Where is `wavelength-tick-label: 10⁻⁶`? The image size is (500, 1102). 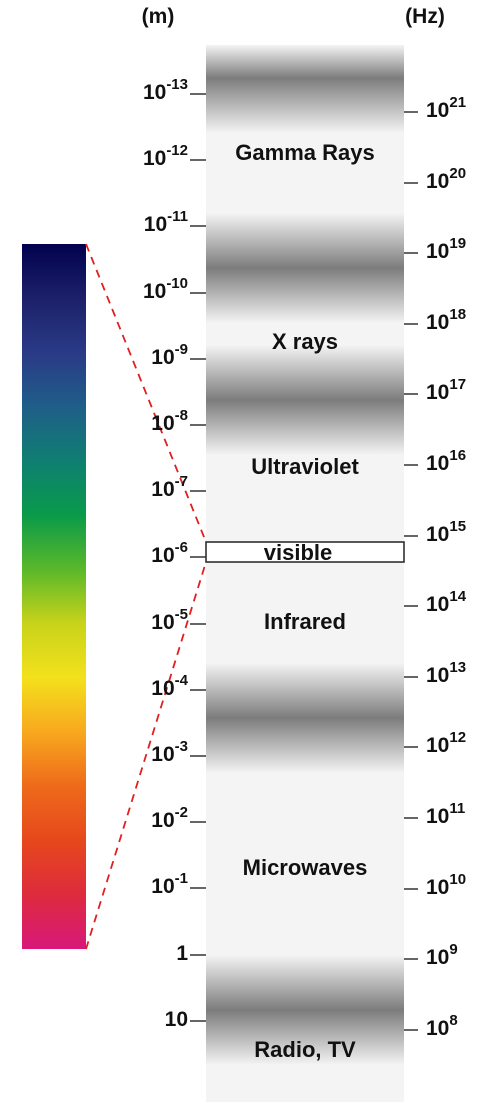
wavelength-tick-label: 10⁻⁶ is located at coordinates (169, 553).